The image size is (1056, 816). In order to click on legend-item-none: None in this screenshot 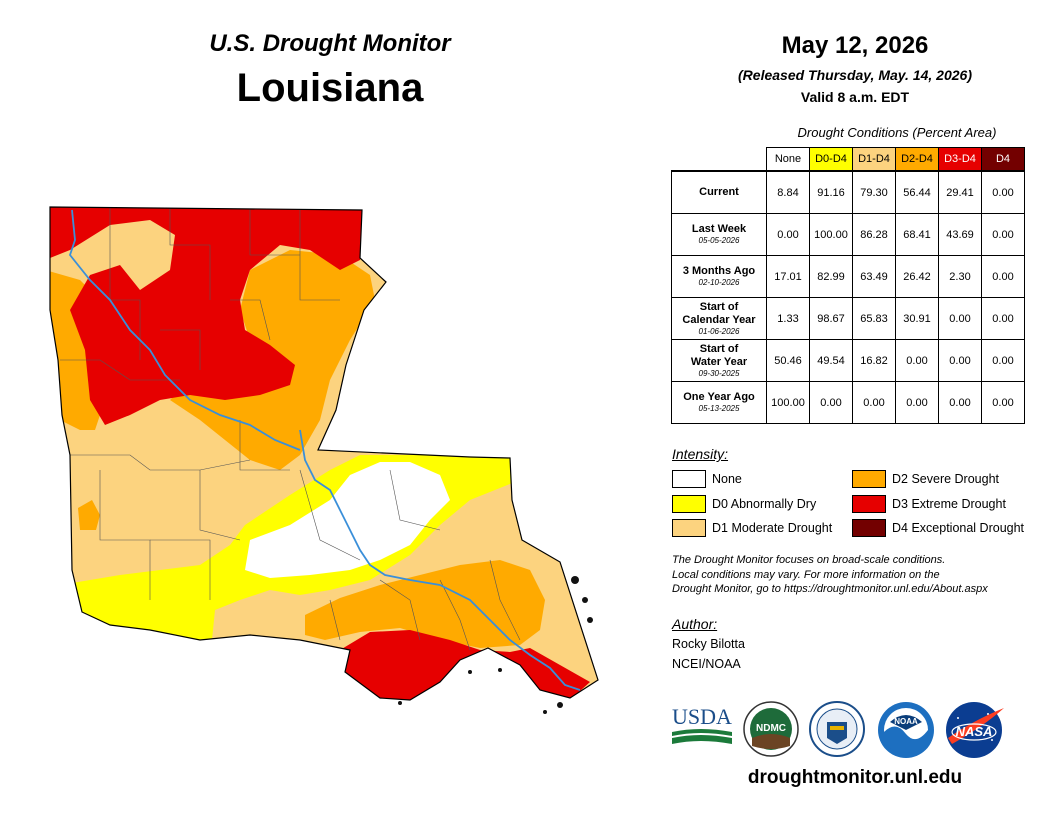, I will do `click(707, 479)`.